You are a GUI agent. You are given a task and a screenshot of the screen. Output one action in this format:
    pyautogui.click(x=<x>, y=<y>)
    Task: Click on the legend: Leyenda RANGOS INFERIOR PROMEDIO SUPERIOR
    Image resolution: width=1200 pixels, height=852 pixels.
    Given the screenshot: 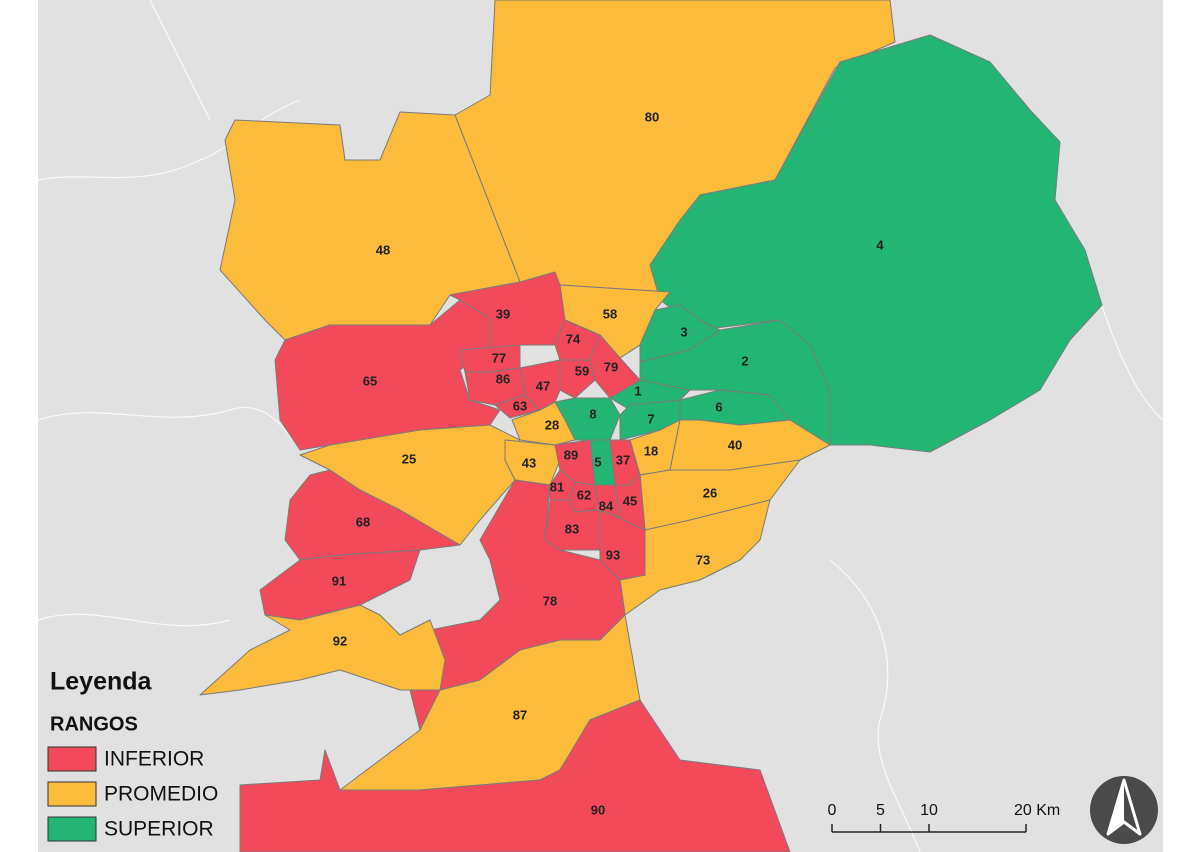 What is the action you would take?
    pyautogui.click(x=132, y=755)
    